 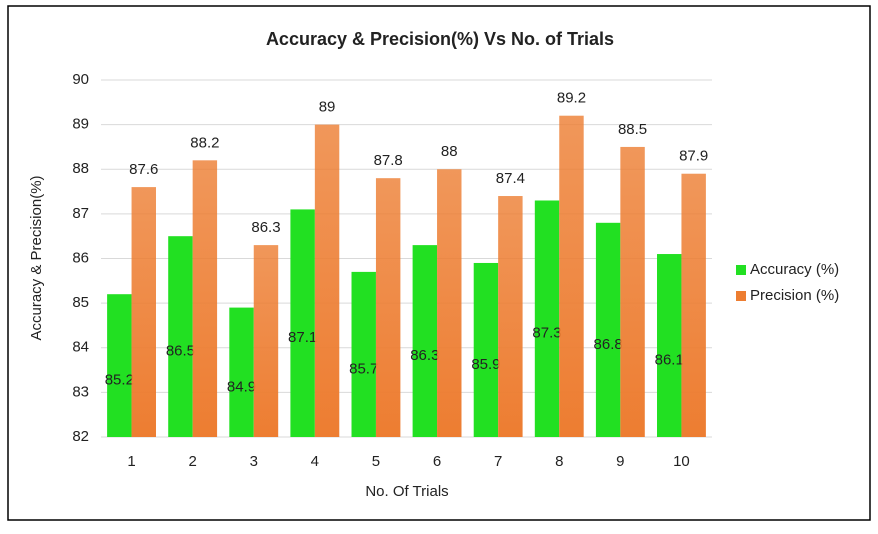 I want to click on x-tick-label: 4, so click(x=315, y=461).